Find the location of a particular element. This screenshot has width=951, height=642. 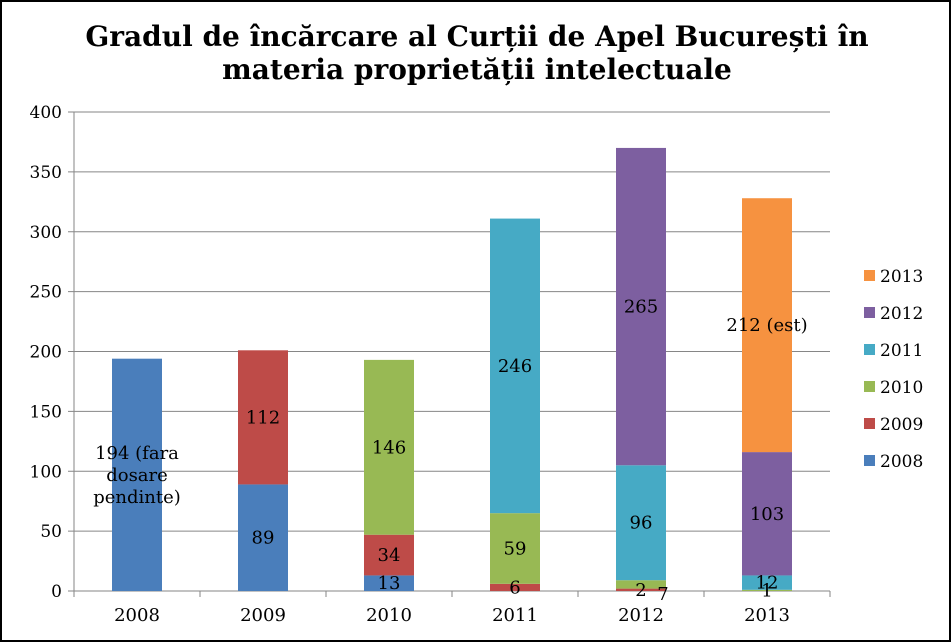

data-label-2013-series-2011: 12 is located at coordinates (767, 583).